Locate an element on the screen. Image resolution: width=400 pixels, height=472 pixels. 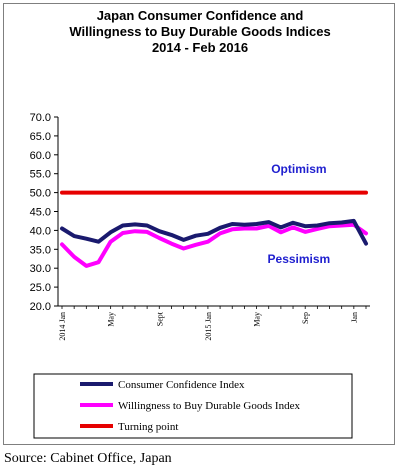
source-note: Source: Cabinet Office, Japan is located at coordinates (88, 458).